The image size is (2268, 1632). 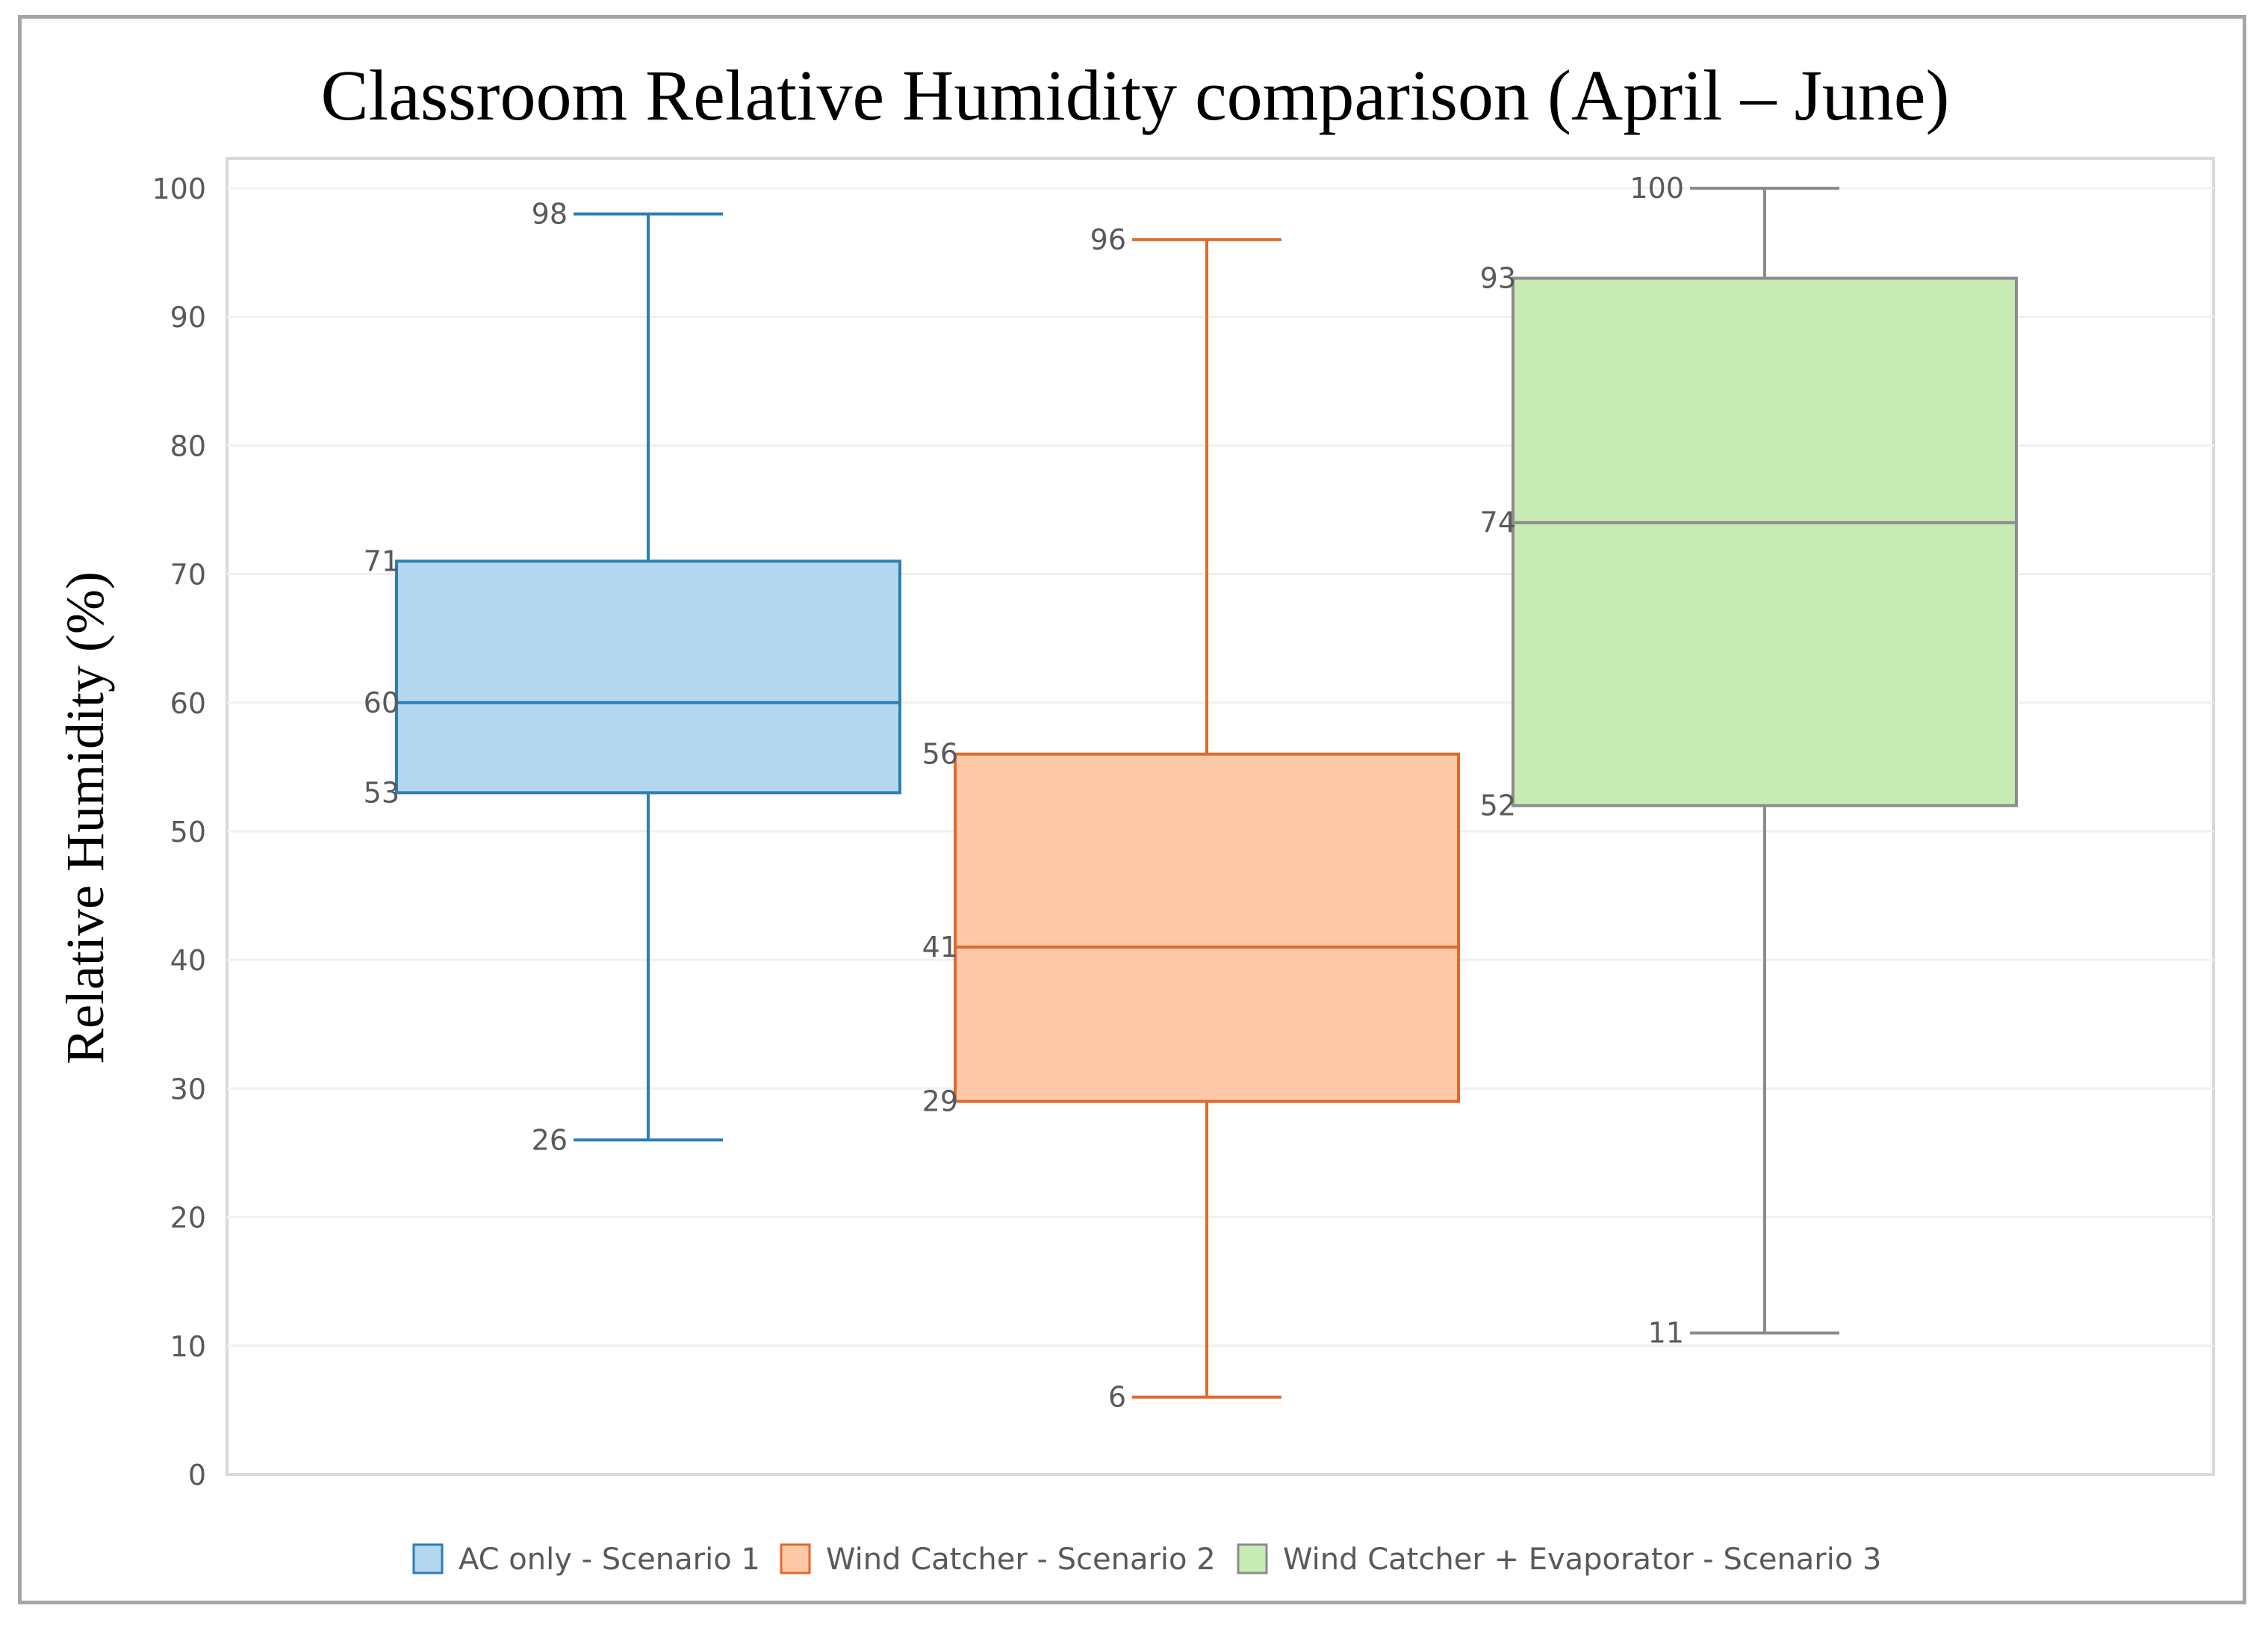 What do you see at coordinates (188, 703) in the screenshot?
I see `y-tick-label: 60` at bounding box center [188, 703].